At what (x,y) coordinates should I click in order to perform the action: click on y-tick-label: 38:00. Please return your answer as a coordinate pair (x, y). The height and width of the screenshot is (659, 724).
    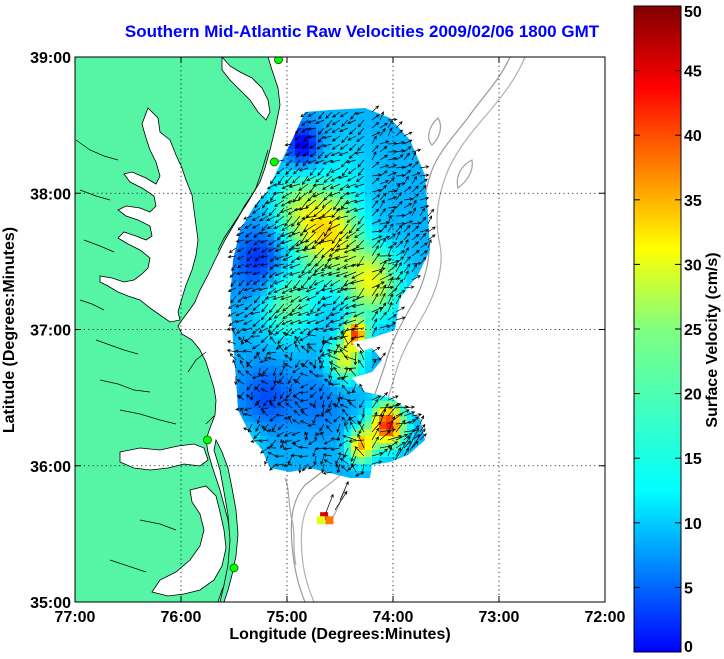
    Looking at the image, I should click on (50, 194).